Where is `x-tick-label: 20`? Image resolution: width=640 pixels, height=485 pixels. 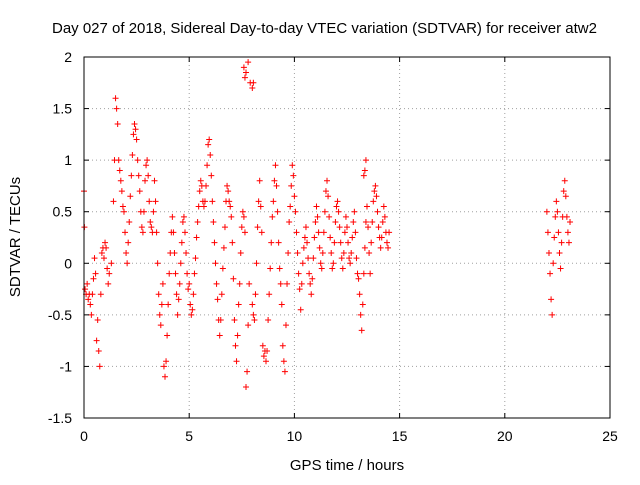
x-tick-label: 20 is located at coordinates (505, 436).